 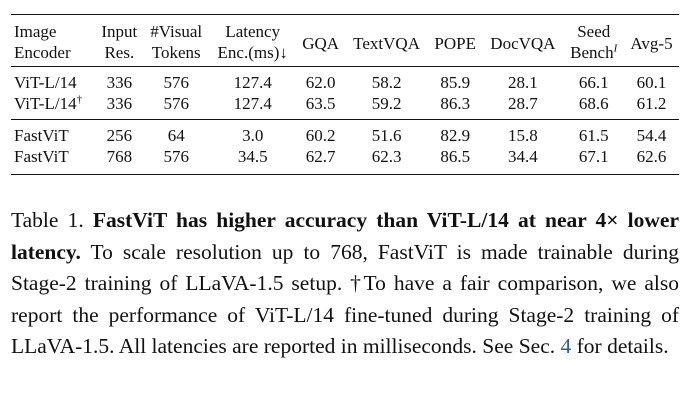 I want to click on cell-docvqa: 28.1, so click(x=523, y=82).